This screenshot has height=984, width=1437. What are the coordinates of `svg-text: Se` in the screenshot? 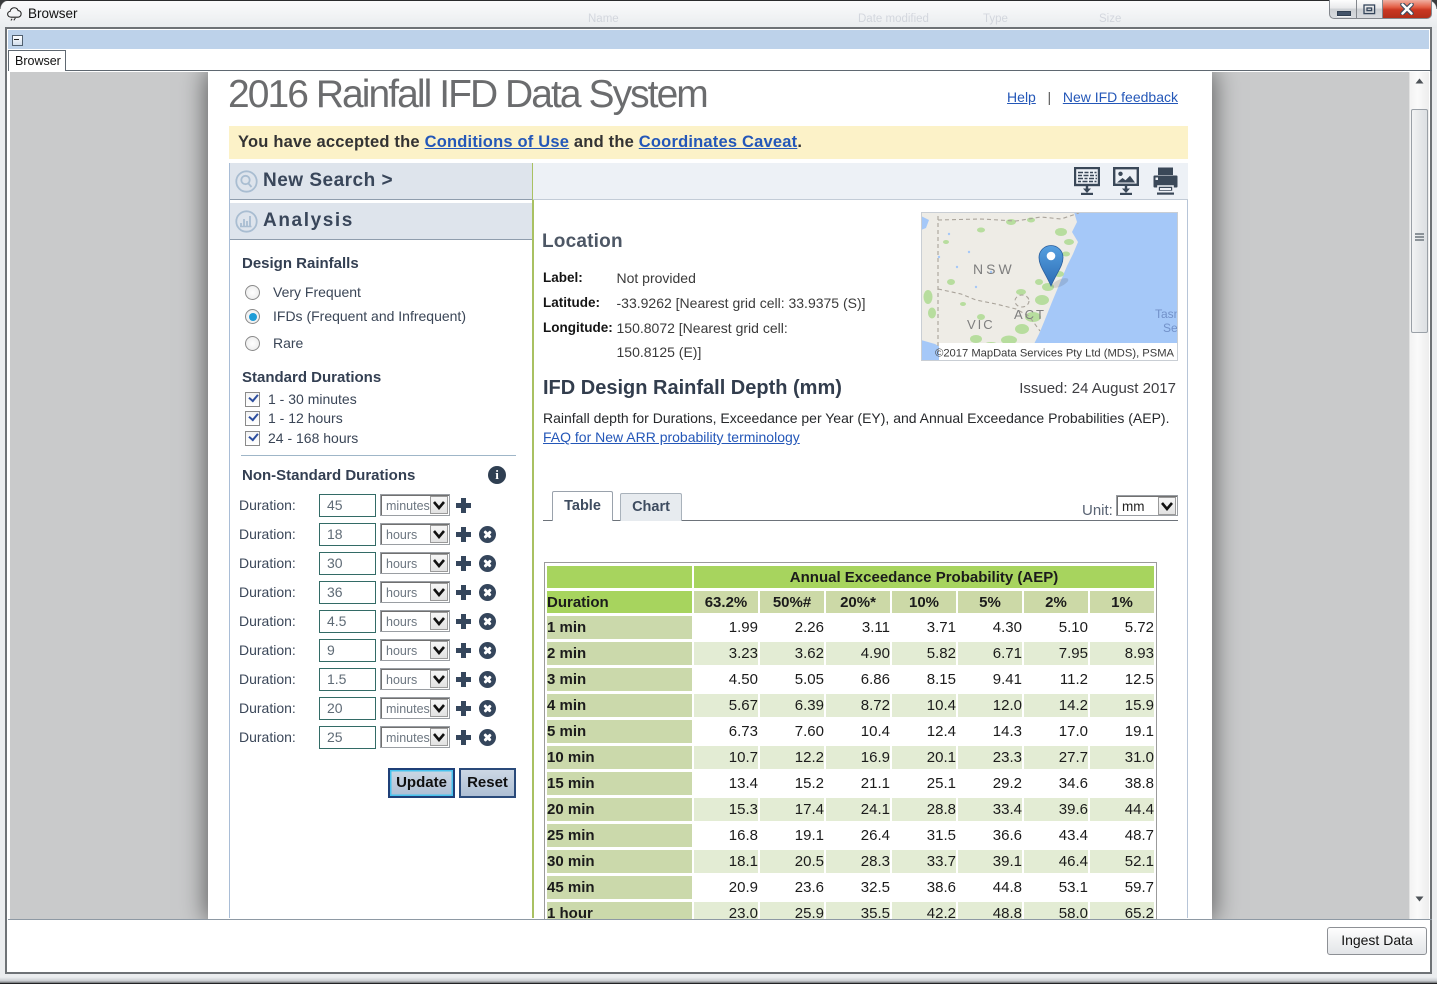 It's located at (1170, 328).